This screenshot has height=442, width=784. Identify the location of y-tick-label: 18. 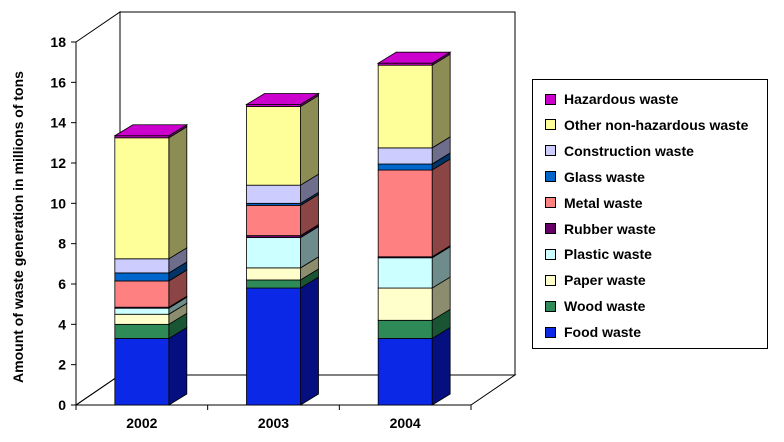
(58, 42).